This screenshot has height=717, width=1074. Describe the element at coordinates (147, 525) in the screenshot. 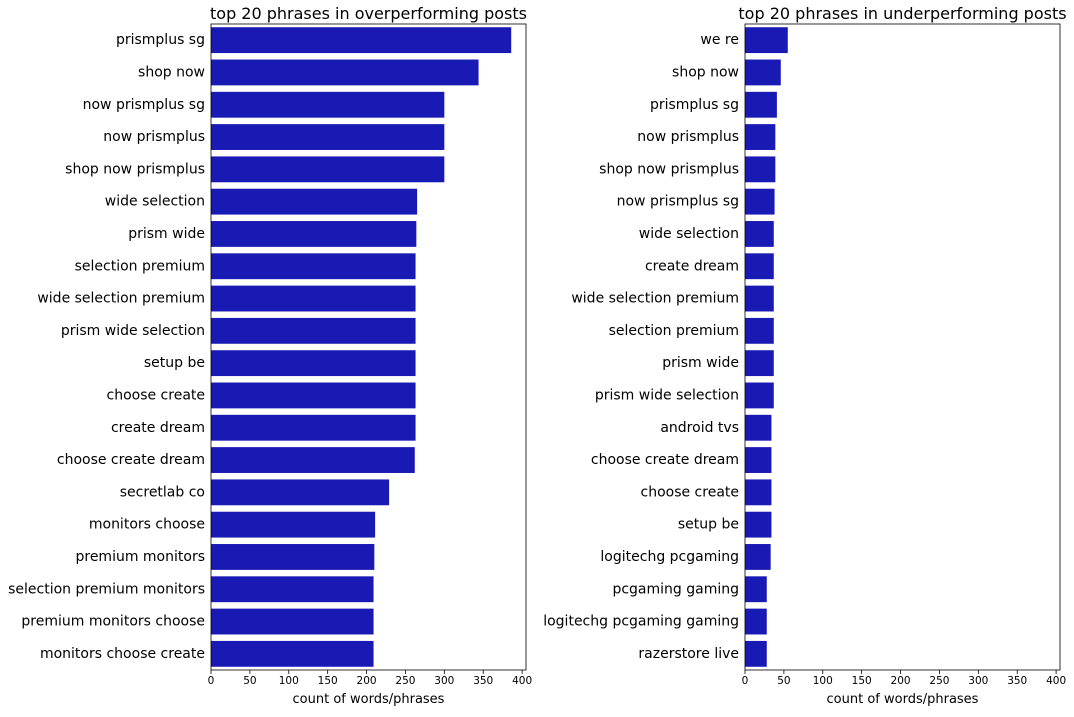

I see `category-label-16: monitors choose` at that location.